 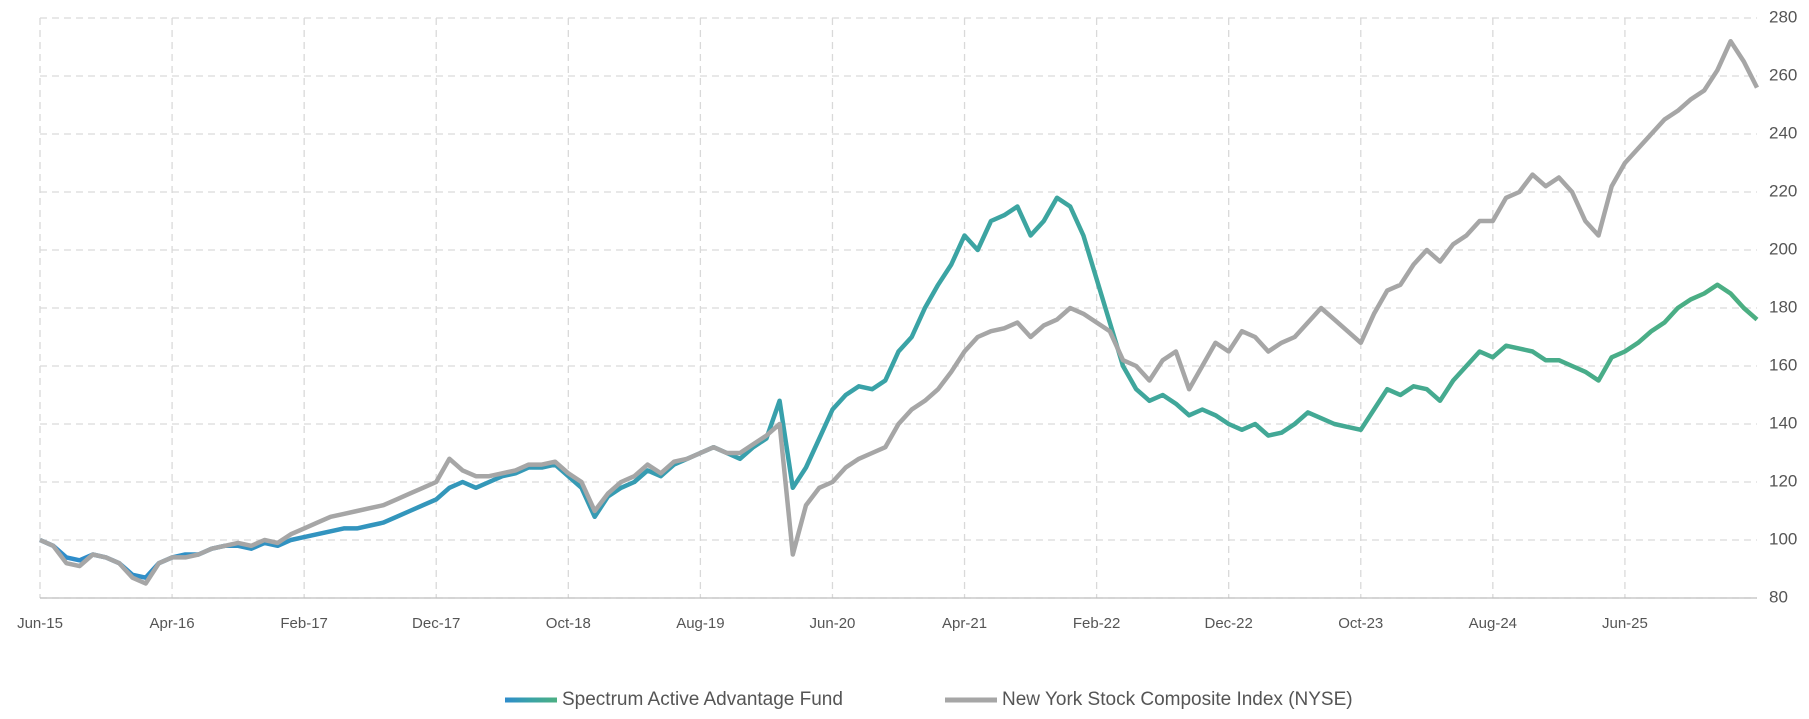 What do you see at coordinates (702, 699) in the screenshot?
I see `legend-label: Spectrum Active Advantage Fund` at bounding box center [702, 699].